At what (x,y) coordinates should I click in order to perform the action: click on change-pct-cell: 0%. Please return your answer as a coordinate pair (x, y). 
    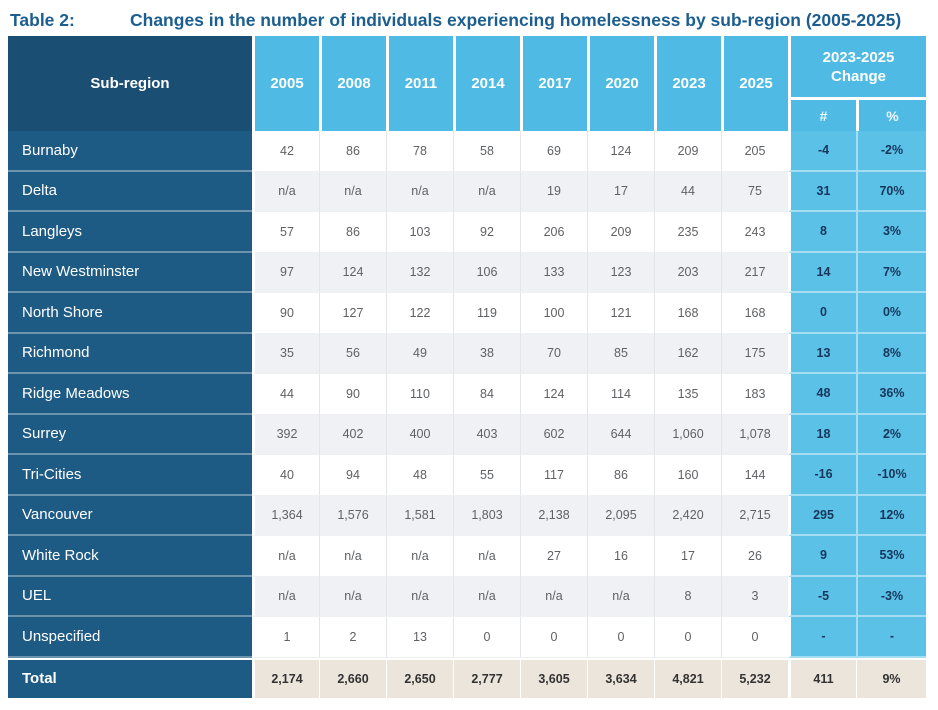
    Looking at the image, I should click on (891, 313).